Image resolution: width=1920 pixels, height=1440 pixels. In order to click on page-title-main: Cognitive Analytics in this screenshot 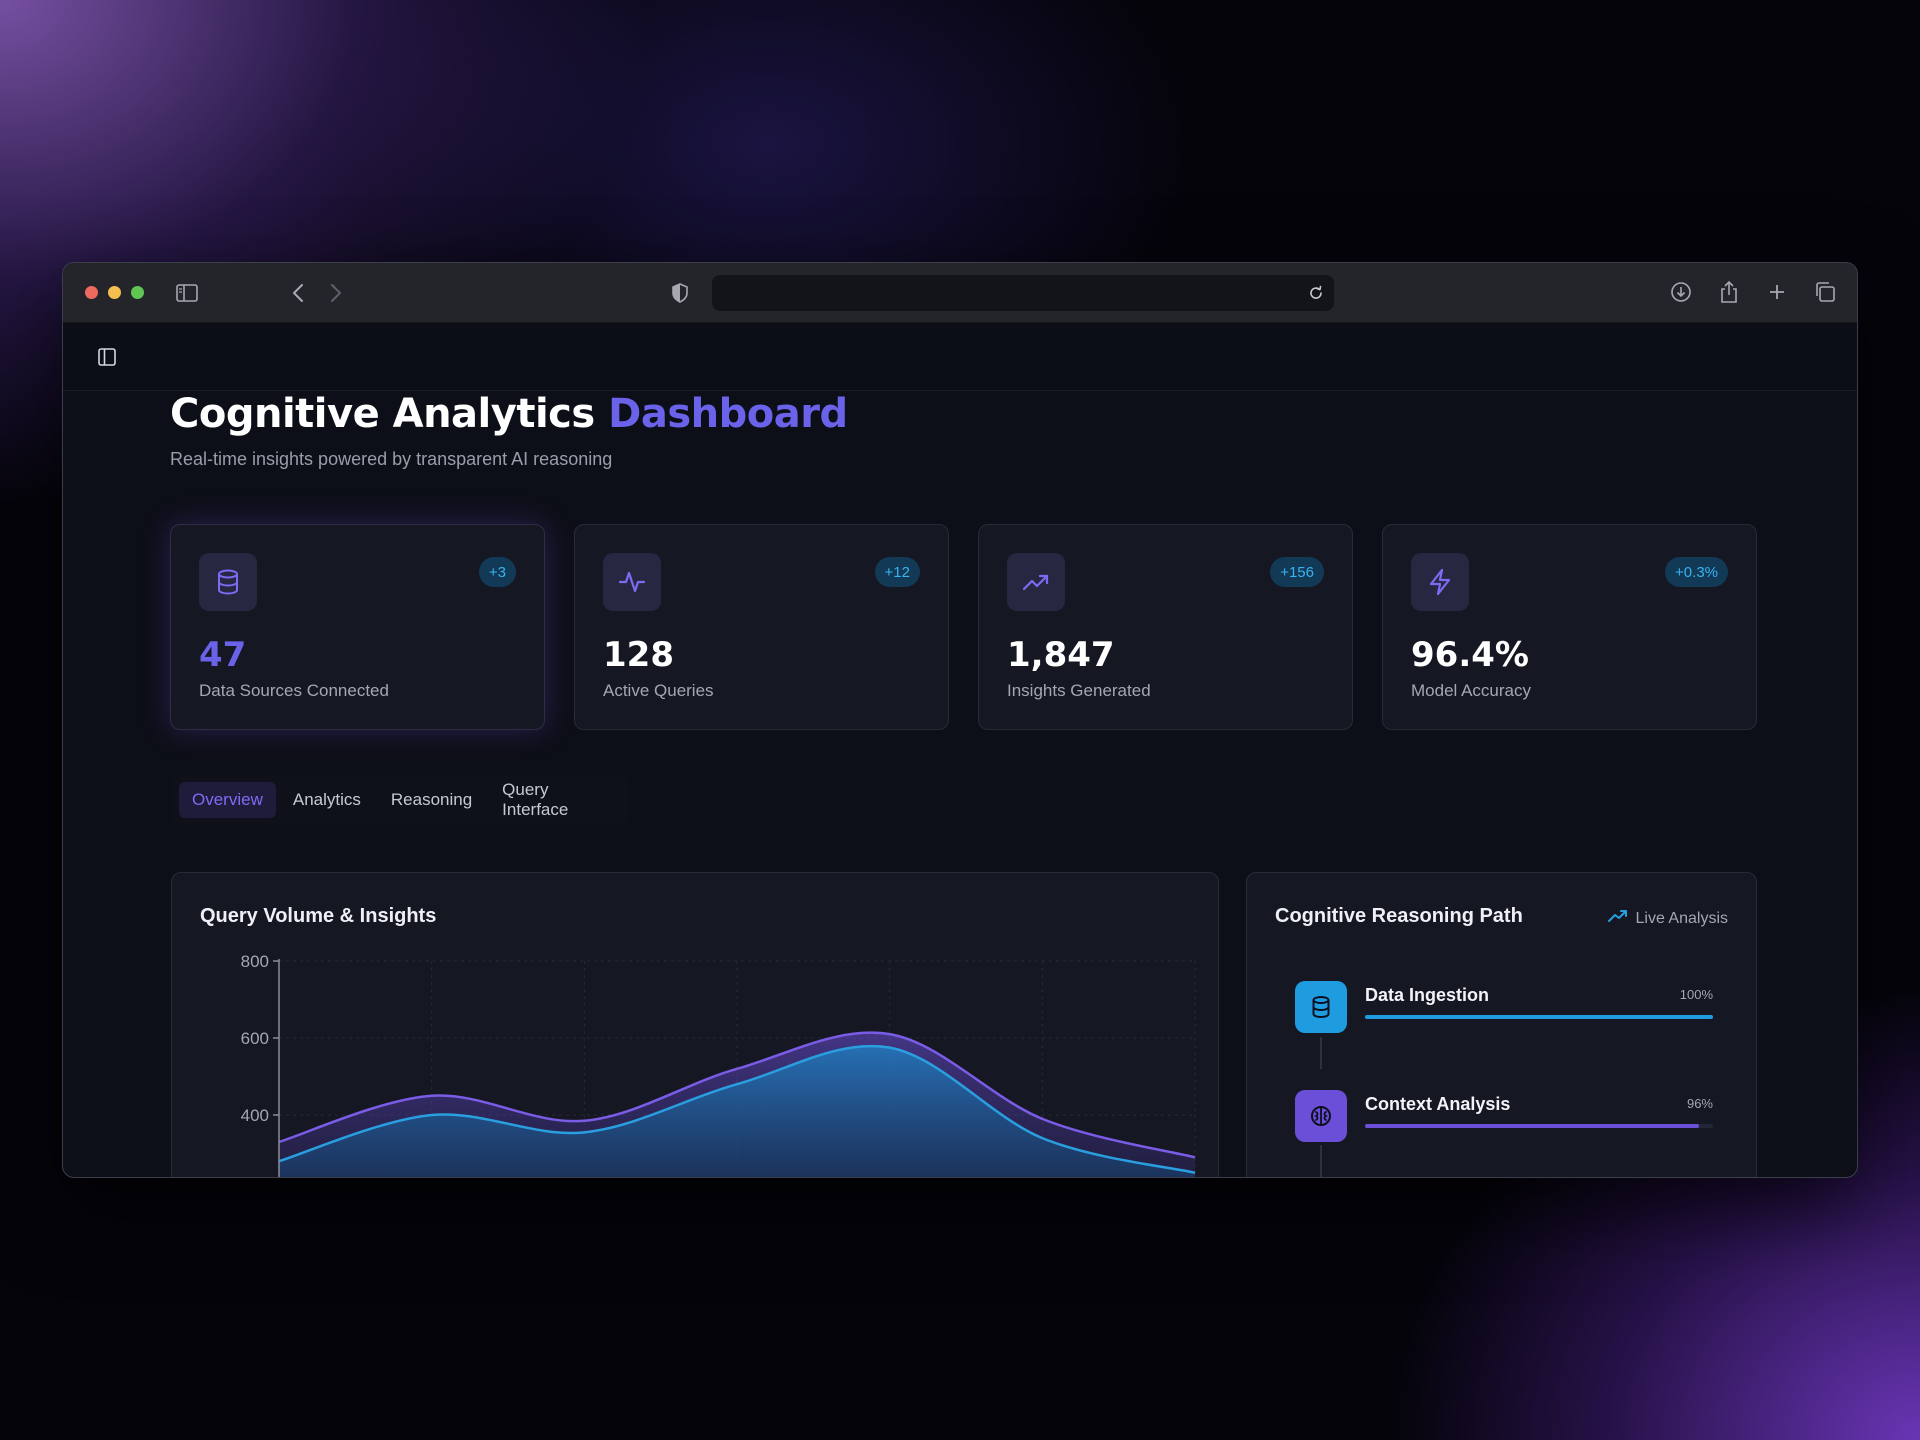, I will do `click(382, 414)`.